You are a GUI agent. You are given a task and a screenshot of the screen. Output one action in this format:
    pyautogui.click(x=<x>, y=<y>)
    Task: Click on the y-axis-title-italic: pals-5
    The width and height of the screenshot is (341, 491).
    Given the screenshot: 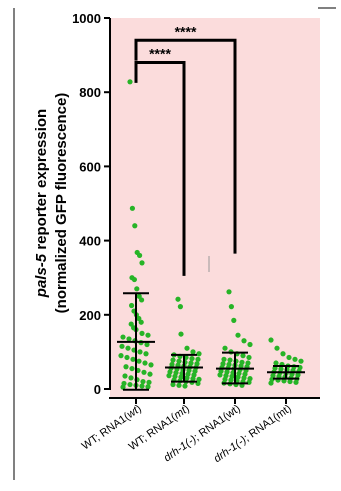 What is the action you would take?
    pyautogui.click(x=41, y=275)
    